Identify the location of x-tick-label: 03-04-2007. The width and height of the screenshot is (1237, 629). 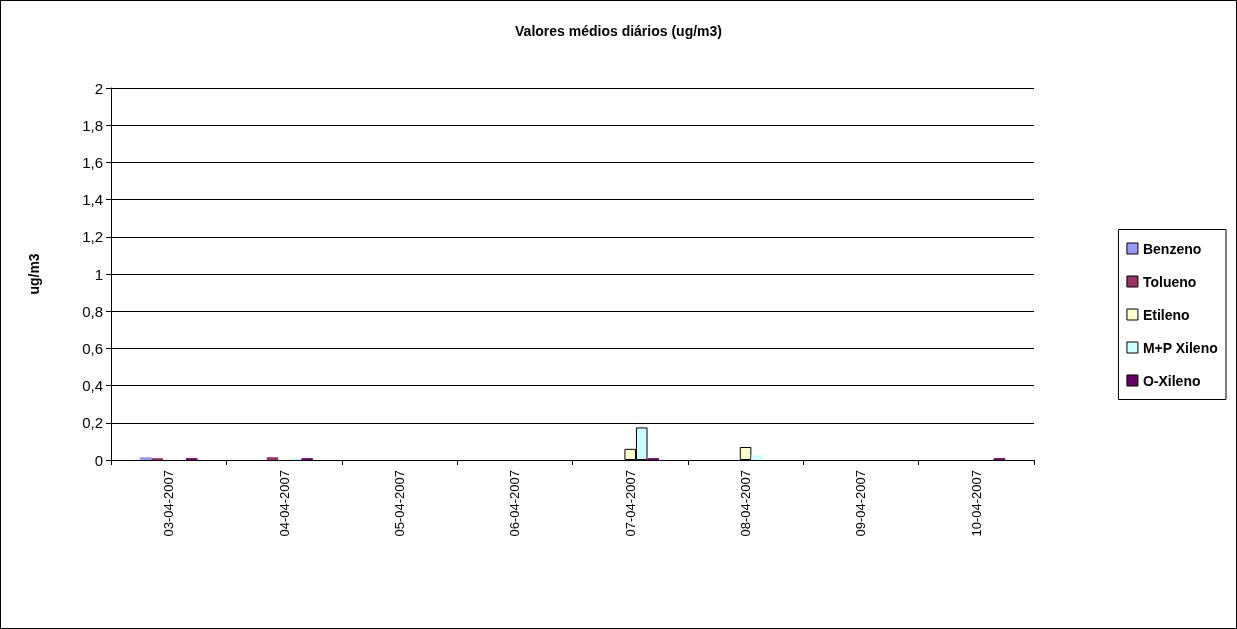
(169, 503).